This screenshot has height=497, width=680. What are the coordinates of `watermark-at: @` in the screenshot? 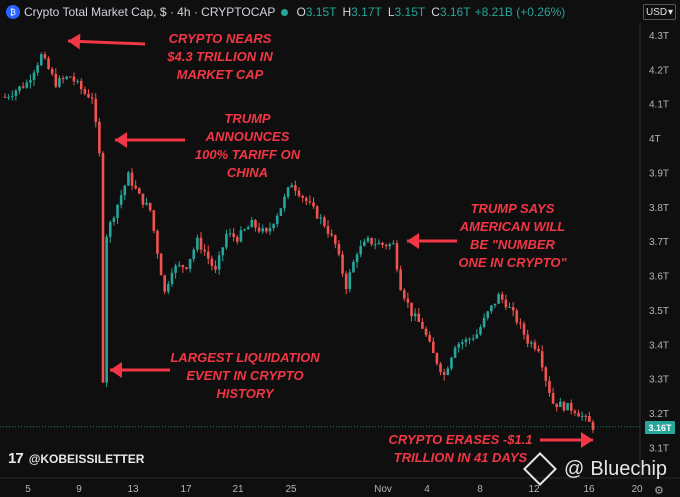 It's located at (574, 468).